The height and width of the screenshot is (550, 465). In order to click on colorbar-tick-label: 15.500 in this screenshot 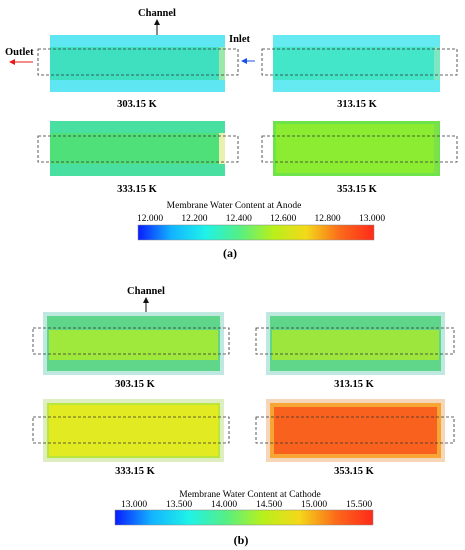, I will do `click(359, 505)`.